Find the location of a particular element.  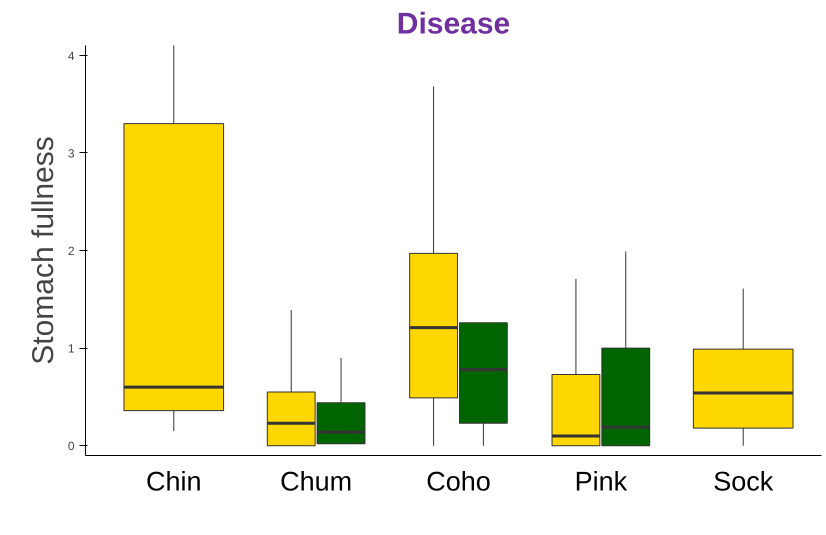

y-tick-label: 3 is located at coordinates (71, 153).